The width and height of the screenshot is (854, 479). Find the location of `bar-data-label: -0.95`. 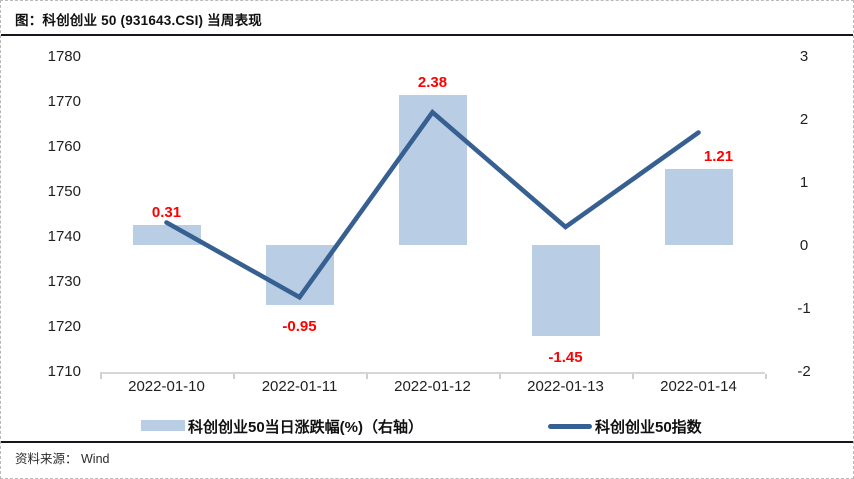

bar-data-label: -0.95 is located at coordinates (299, 326).